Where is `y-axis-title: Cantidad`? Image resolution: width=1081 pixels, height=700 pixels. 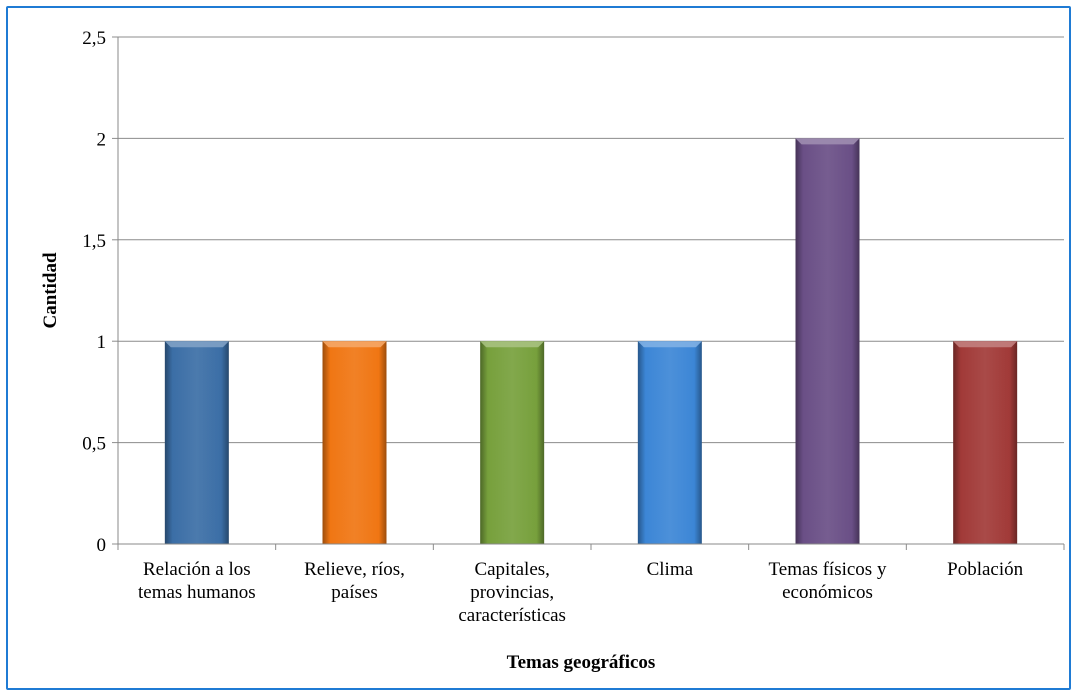 y-axis-title: Cantidad is located at coordinates (50, 290).